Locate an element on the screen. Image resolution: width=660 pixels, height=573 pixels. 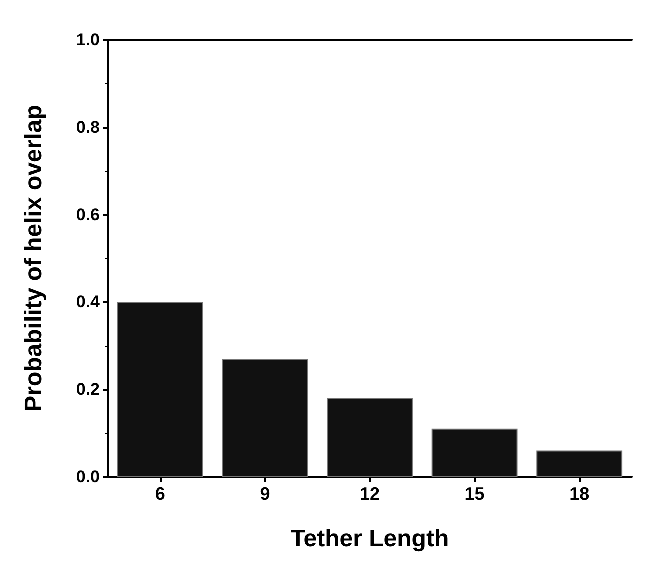
x-axis-title: Tether Length is located at coordinates (370, 539).